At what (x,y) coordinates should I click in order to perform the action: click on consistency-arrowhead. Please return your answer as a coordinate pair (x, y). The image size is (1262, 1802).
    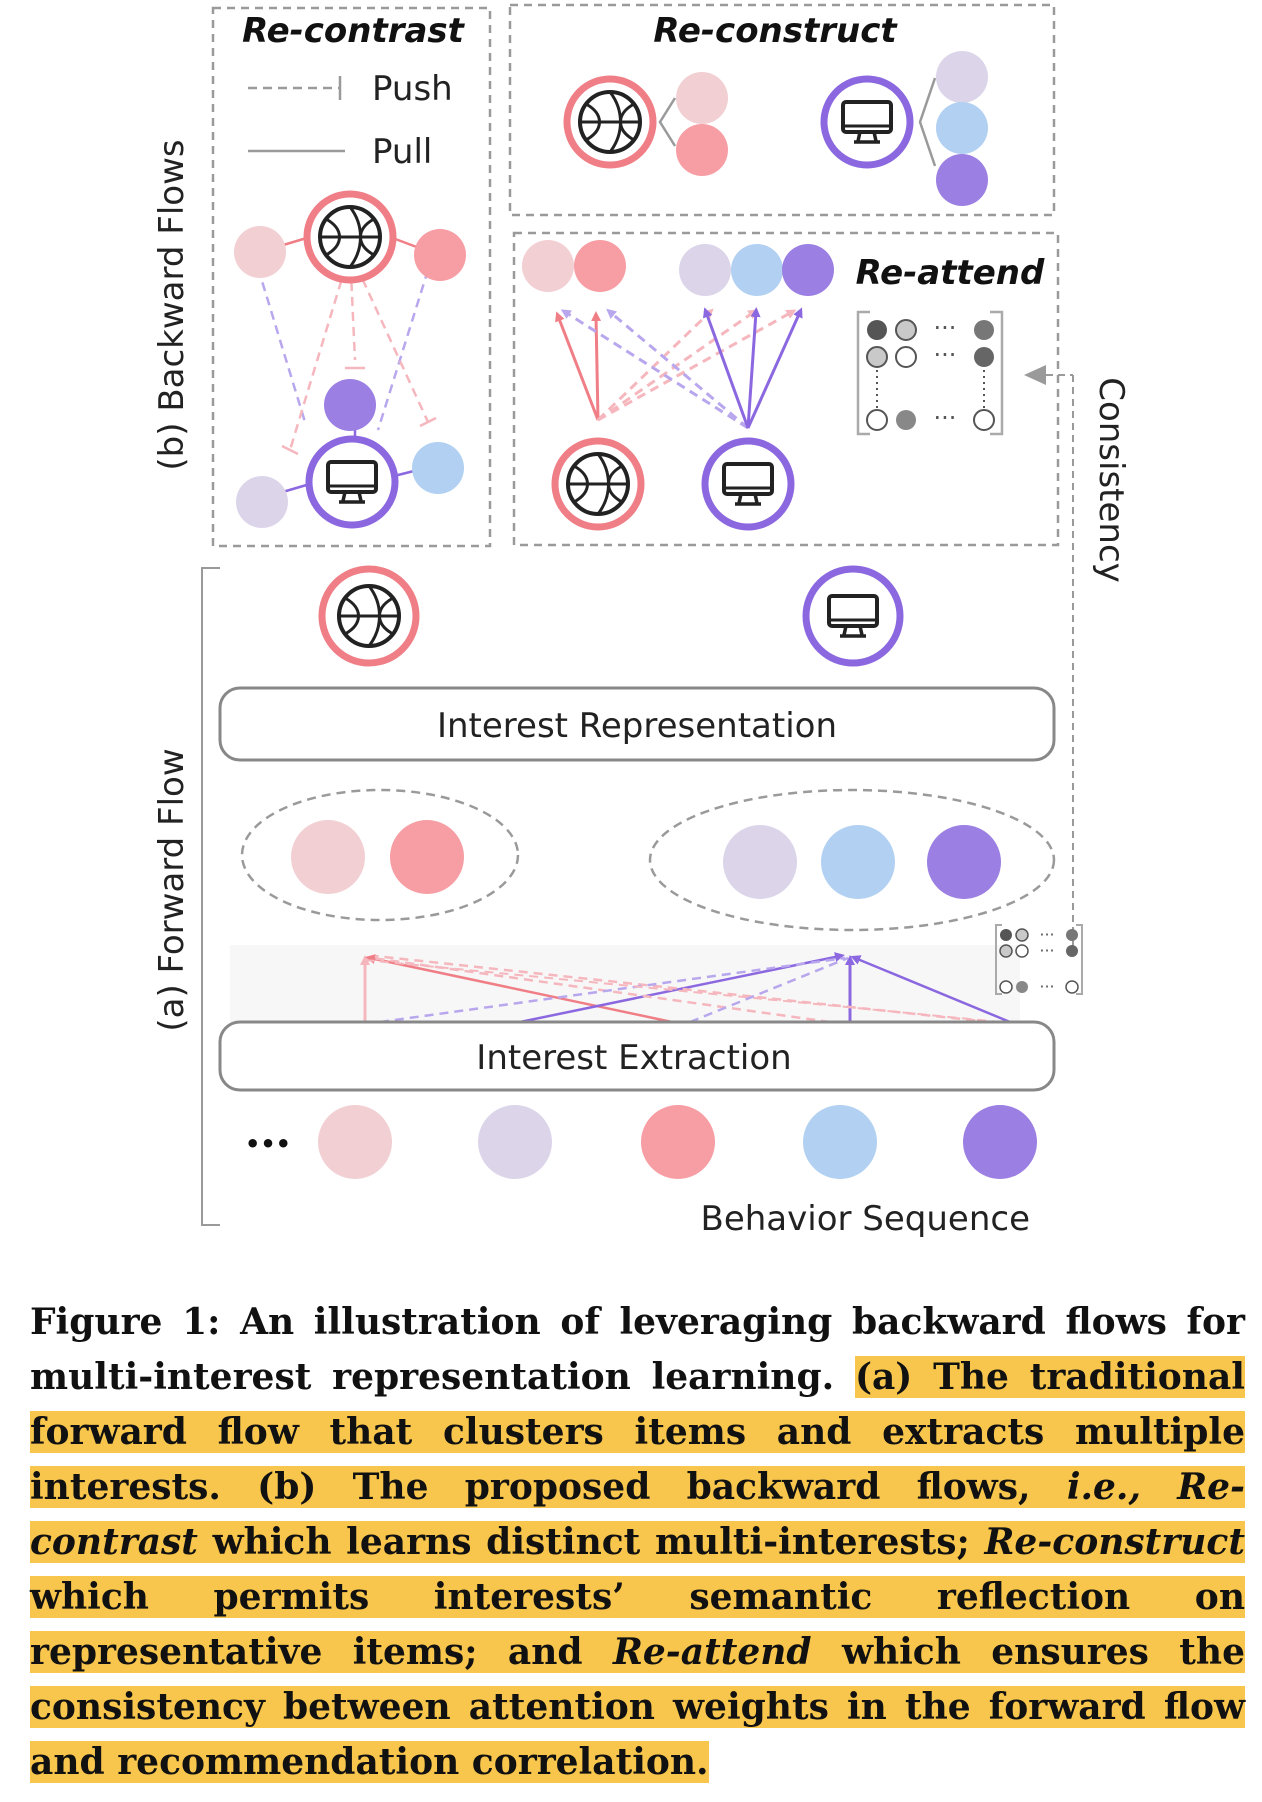
    Looking at the image, I should click on (1035, 375).